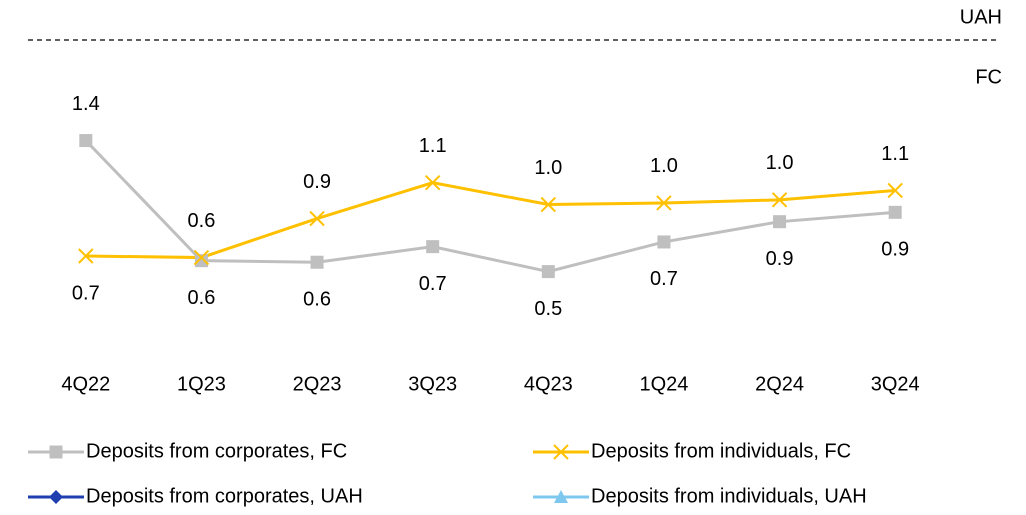 Image resolution: width=1026 pixels, height=515 pixels. Describe the element at coordinates (317, 384) in the screenshot. I see `x-tick-label: 2Q23` at that location.